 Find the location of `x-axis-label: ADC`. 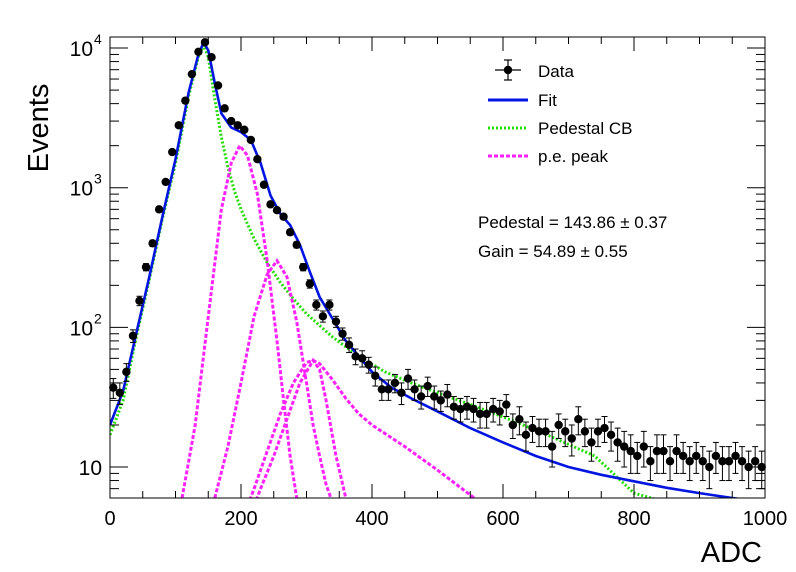

x-axis-label: ADC is located at coordinates (731, 553).